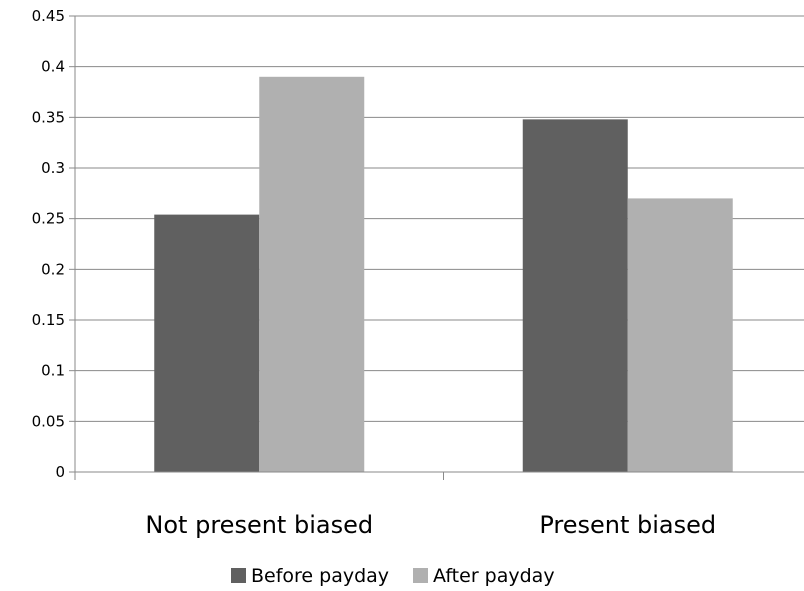  Describe the element at coordinates (48, 320) in the screenshot. I see `y-tick-label: 0.15` at that location.